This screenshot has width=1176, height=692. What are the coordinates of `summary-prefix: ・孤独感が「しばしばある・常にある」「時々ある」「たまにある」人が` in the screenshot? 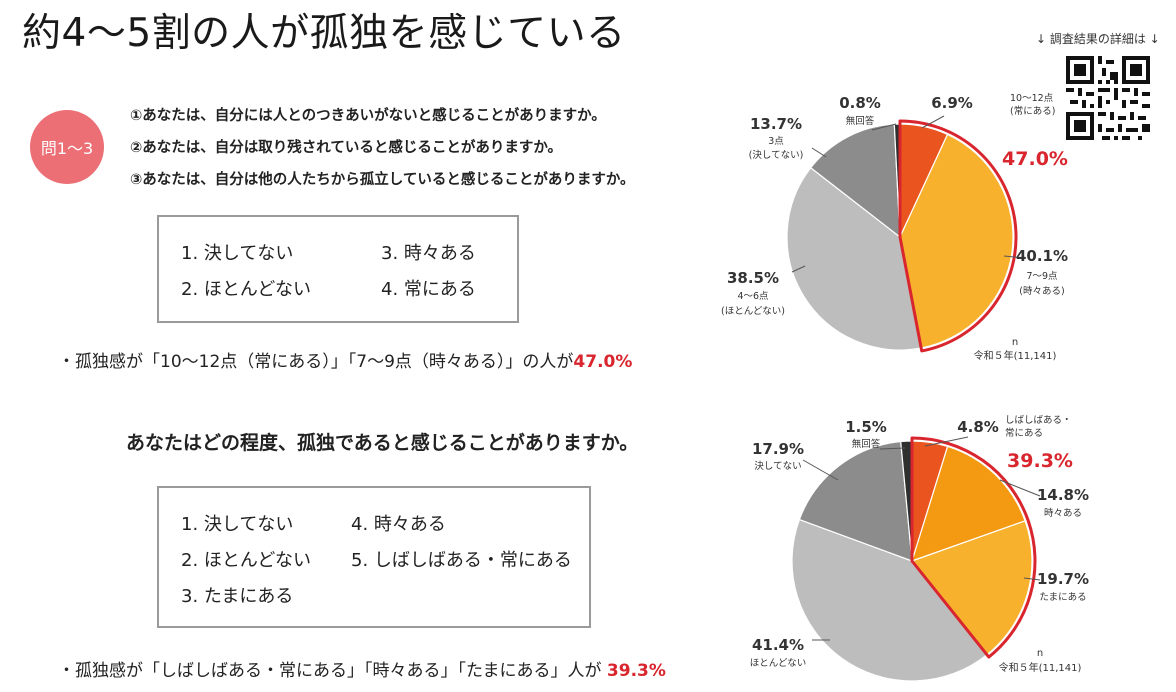 It's located at (332, 671).